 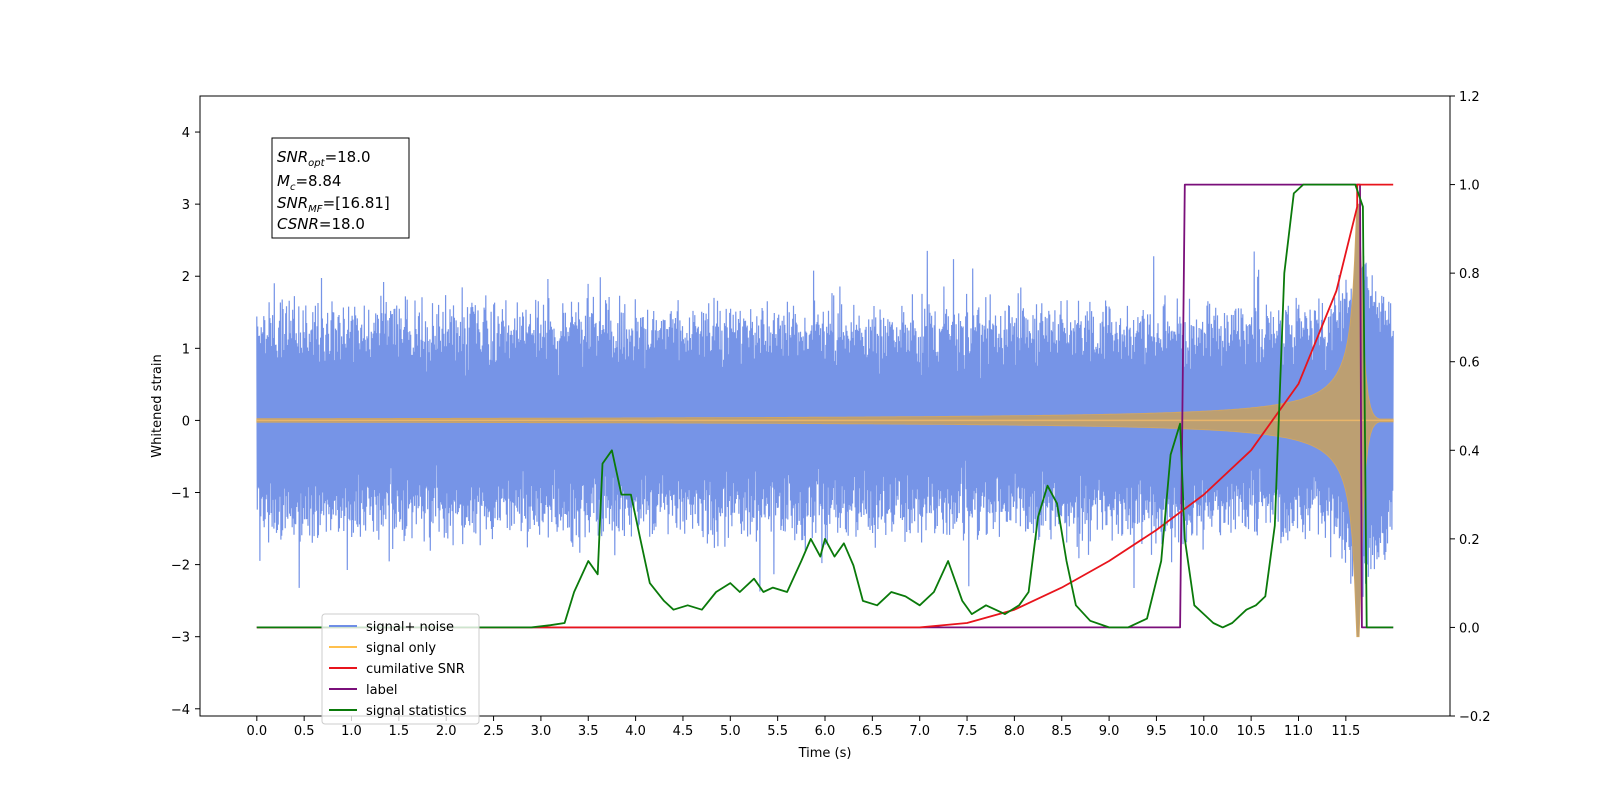 What do you see at coordinates (493, 731) in the screenshot?
I see `x-tick-label: 2.5` at bounding box center [493, 731].